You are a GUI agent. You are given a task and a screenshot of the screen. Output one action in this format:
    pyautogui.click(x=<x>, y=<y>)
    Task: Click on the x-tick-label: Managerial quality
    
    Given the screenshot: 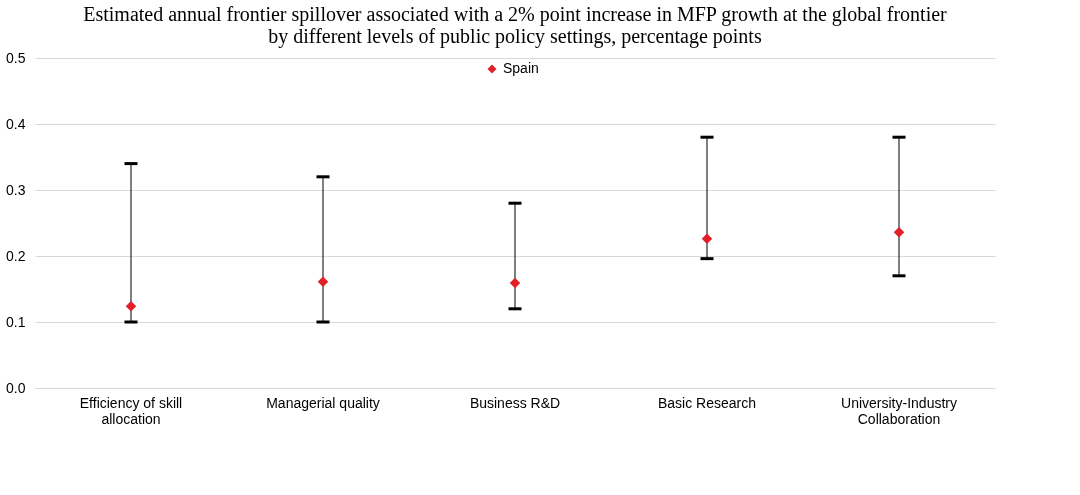 What is the action you would take?
    pyautogui.click(x=323, y=402)
    